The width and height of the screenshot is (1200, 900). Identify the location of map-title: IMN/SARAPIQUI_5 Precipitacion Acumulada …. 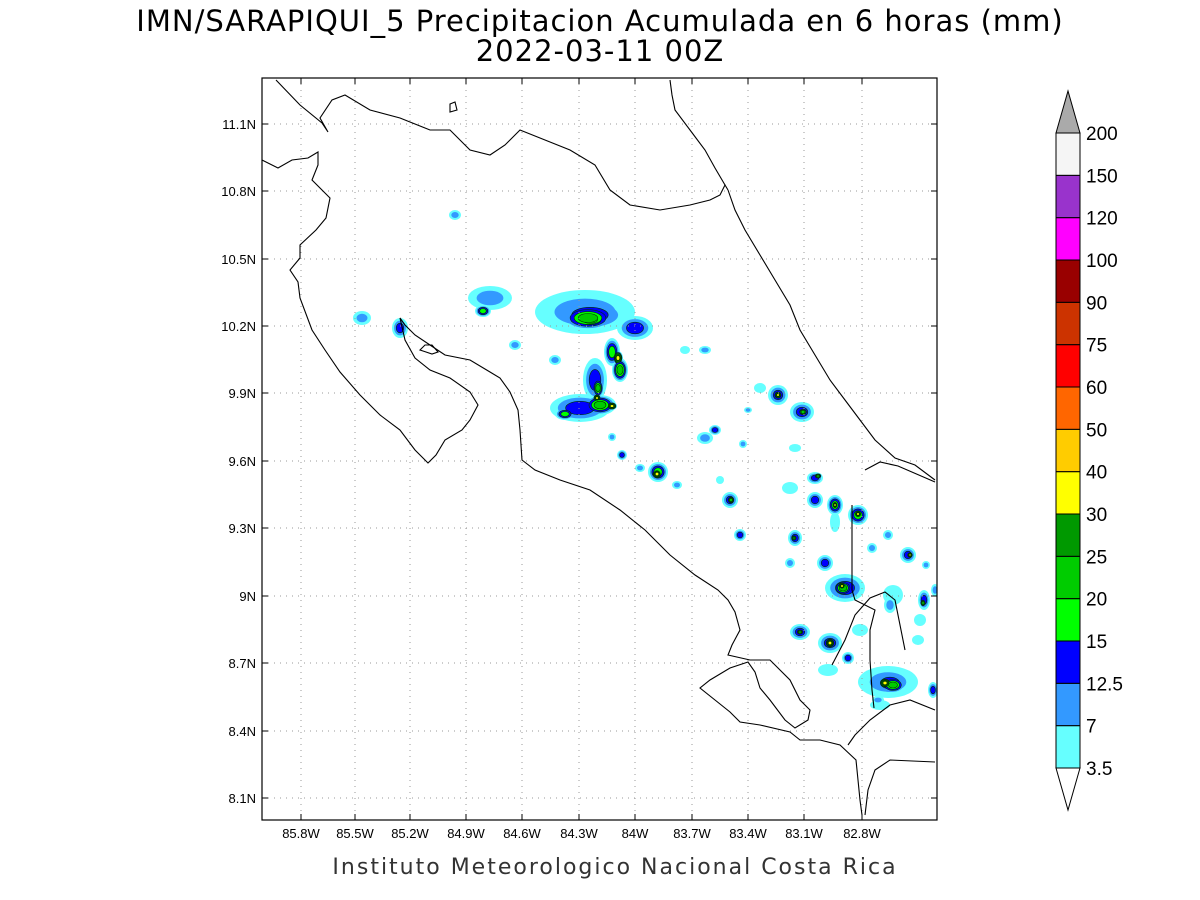
(600, 21).